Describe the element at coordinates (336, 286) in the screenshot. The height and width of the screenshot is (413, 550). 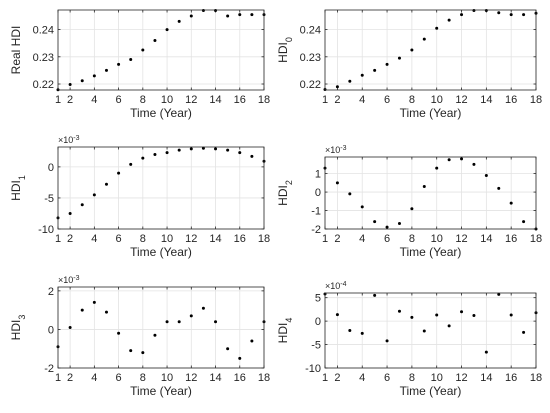
I see `axis-exponent: ×10⁻⁴` at that location.